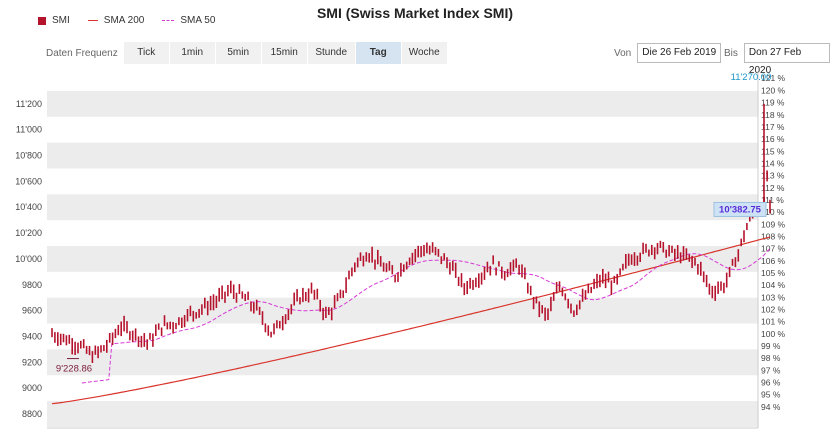 This screenshot has height=438, width=830. What do you see at coordinates (773, 310) in the screenshot?
I see `y2-tick-label: 102 %` at bounding box center [773, 310].